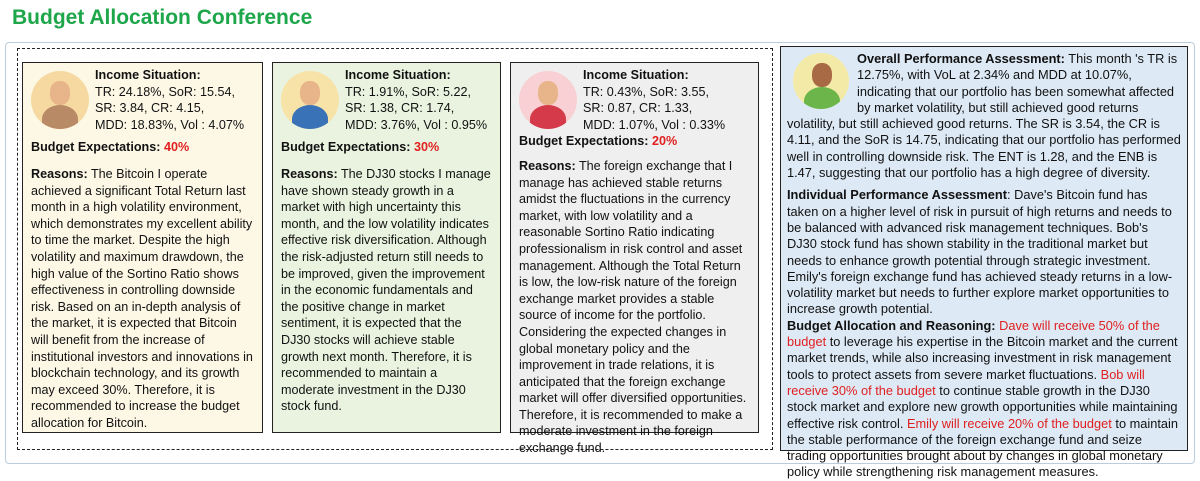 This screenshot has height=481, width=1200. What do you see at coordinates (598, 141) in the screenshot?
I see `budget-expectation: Budget Expectations: 20%` at bounding box center [598, 141].